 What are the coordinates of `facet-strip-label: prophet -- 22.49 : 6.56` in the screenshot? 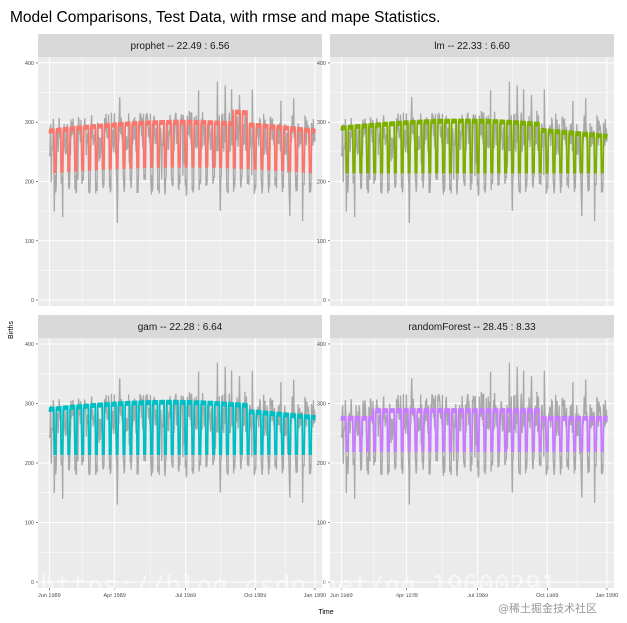 It's located at (180, 46).